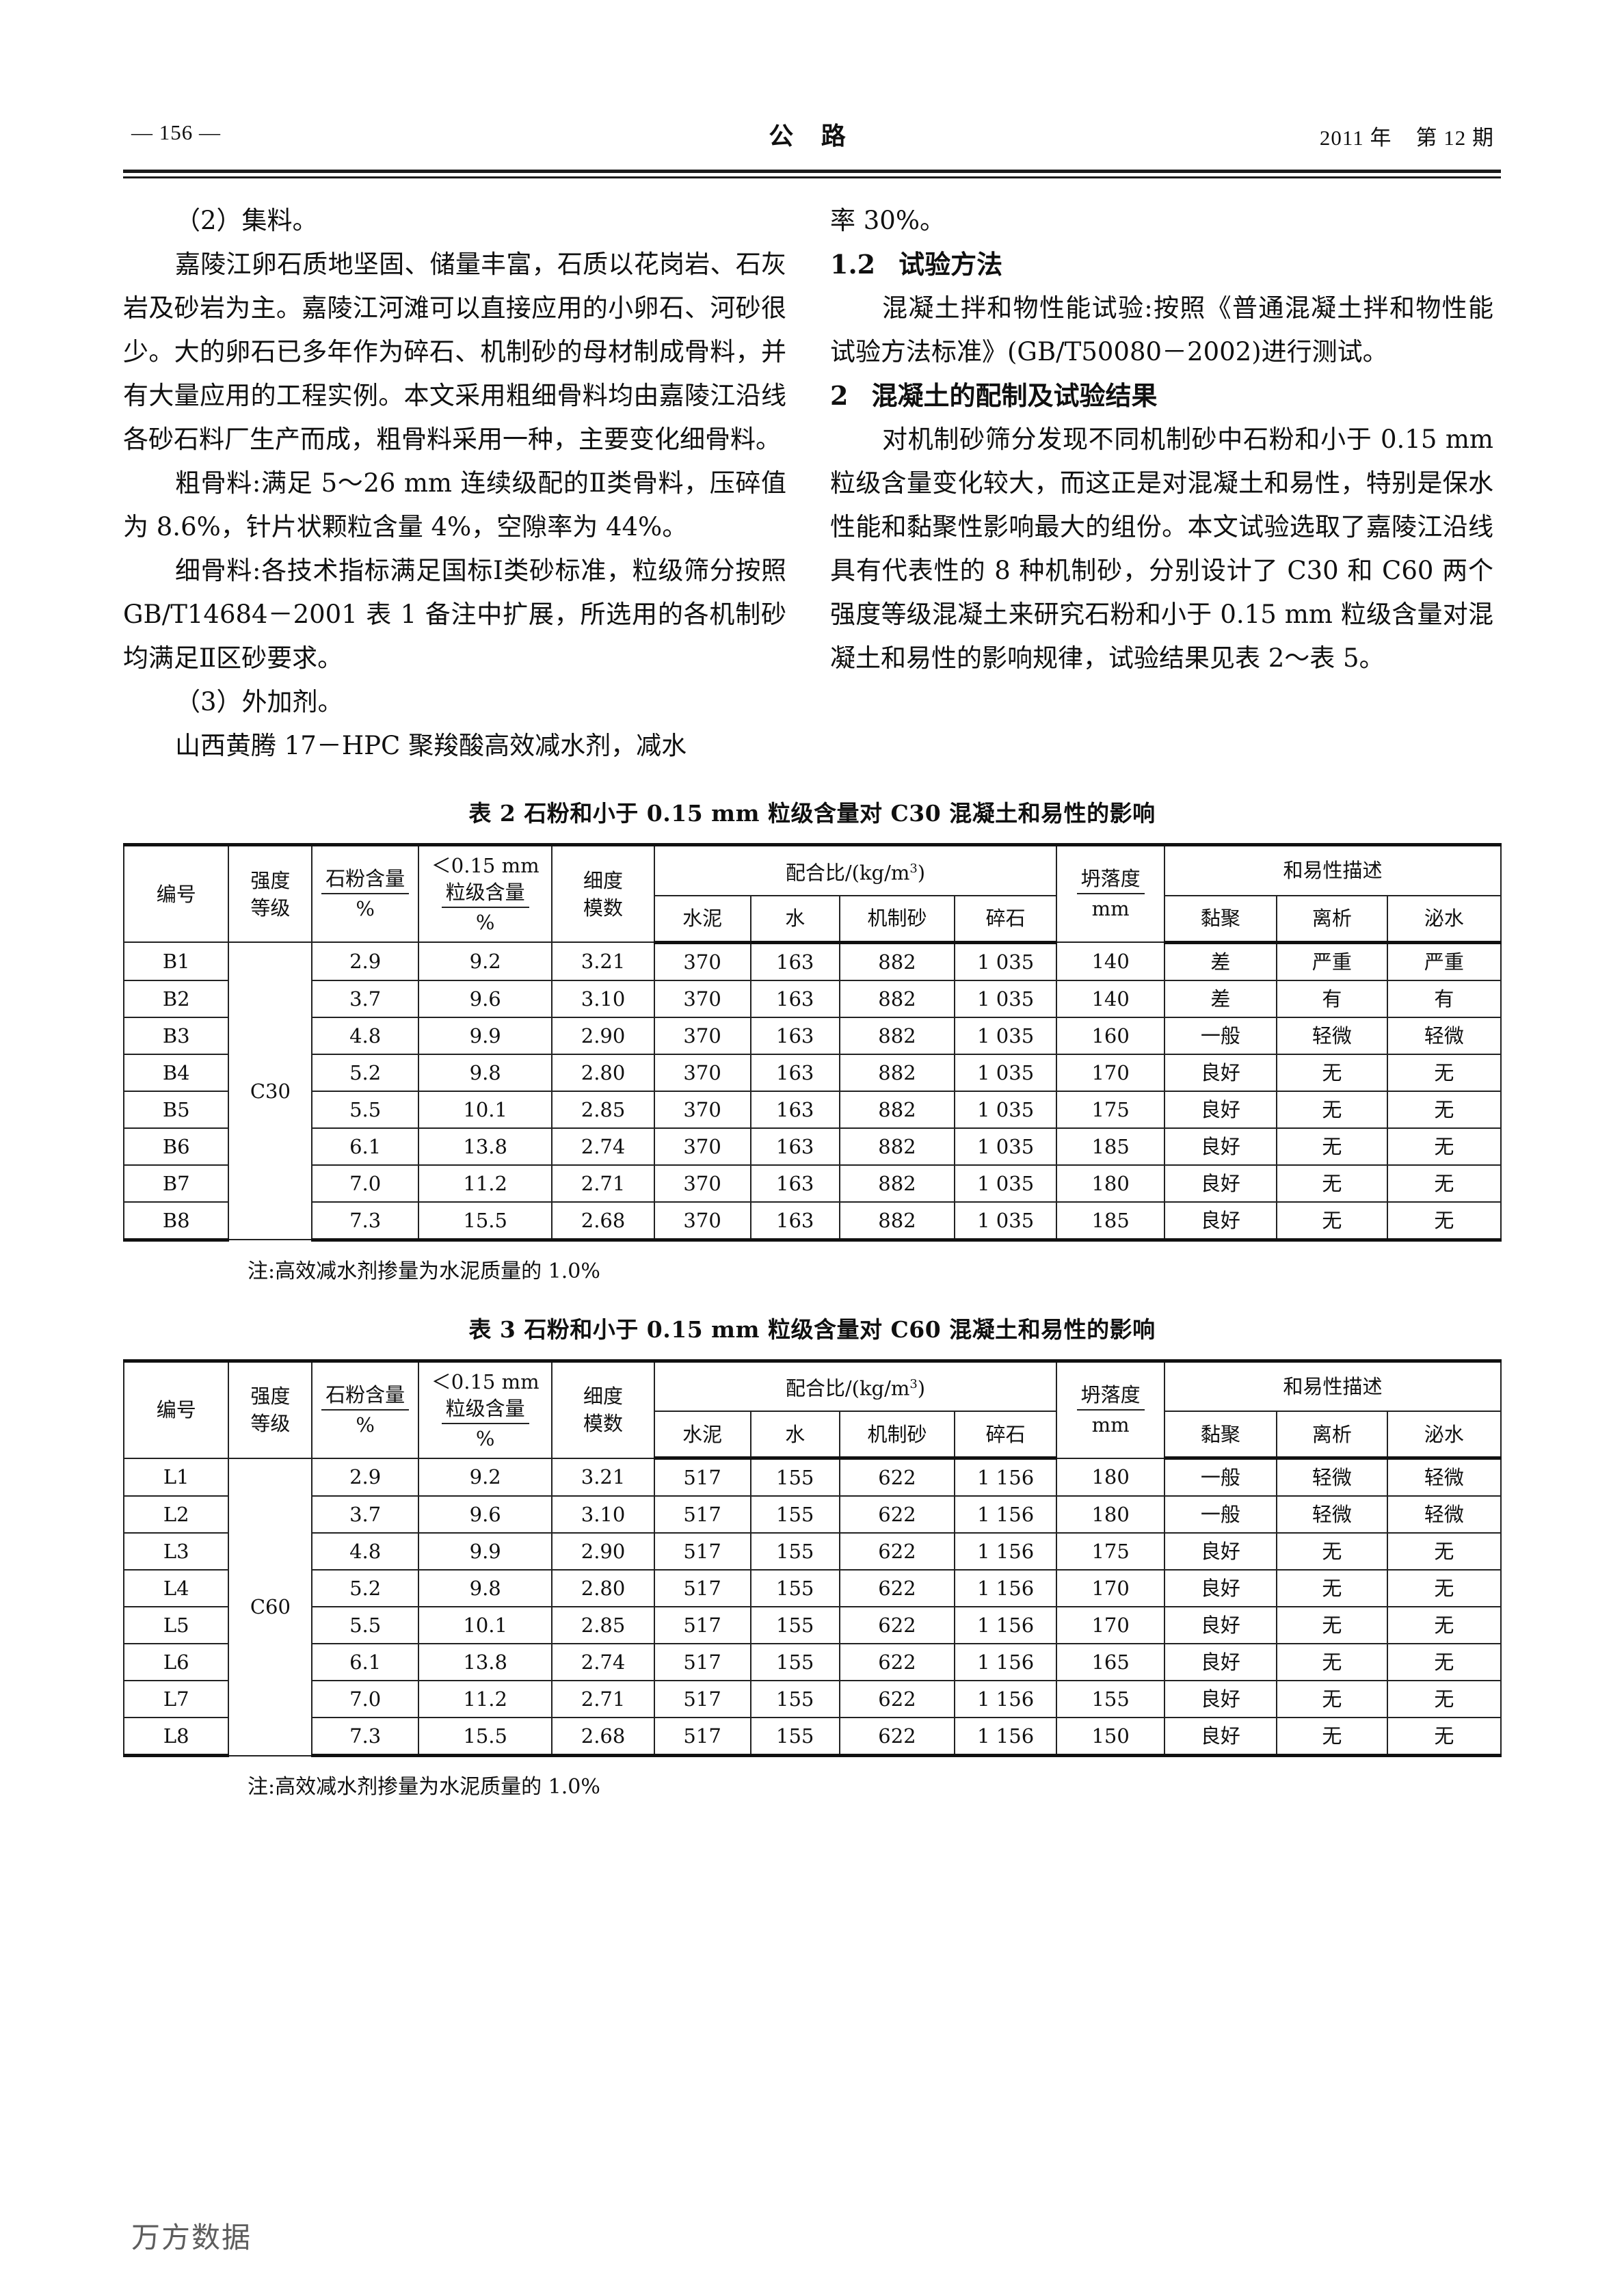 This screenshot has height=2285, width=1624. What do you see at coordinates (1331, 1477) in the screenshot?
I see `t3-cell-segregation: 轻微` at bounding box center [1331, 1477].